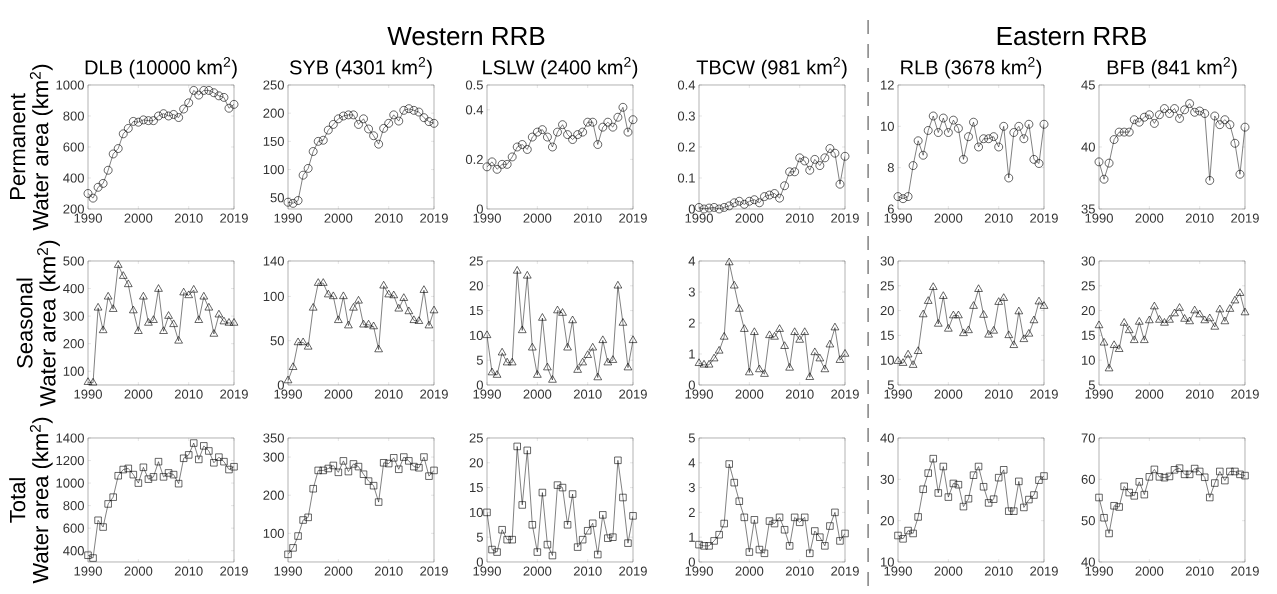  I want to click on y-tick-label: 3, so click(691, 292).